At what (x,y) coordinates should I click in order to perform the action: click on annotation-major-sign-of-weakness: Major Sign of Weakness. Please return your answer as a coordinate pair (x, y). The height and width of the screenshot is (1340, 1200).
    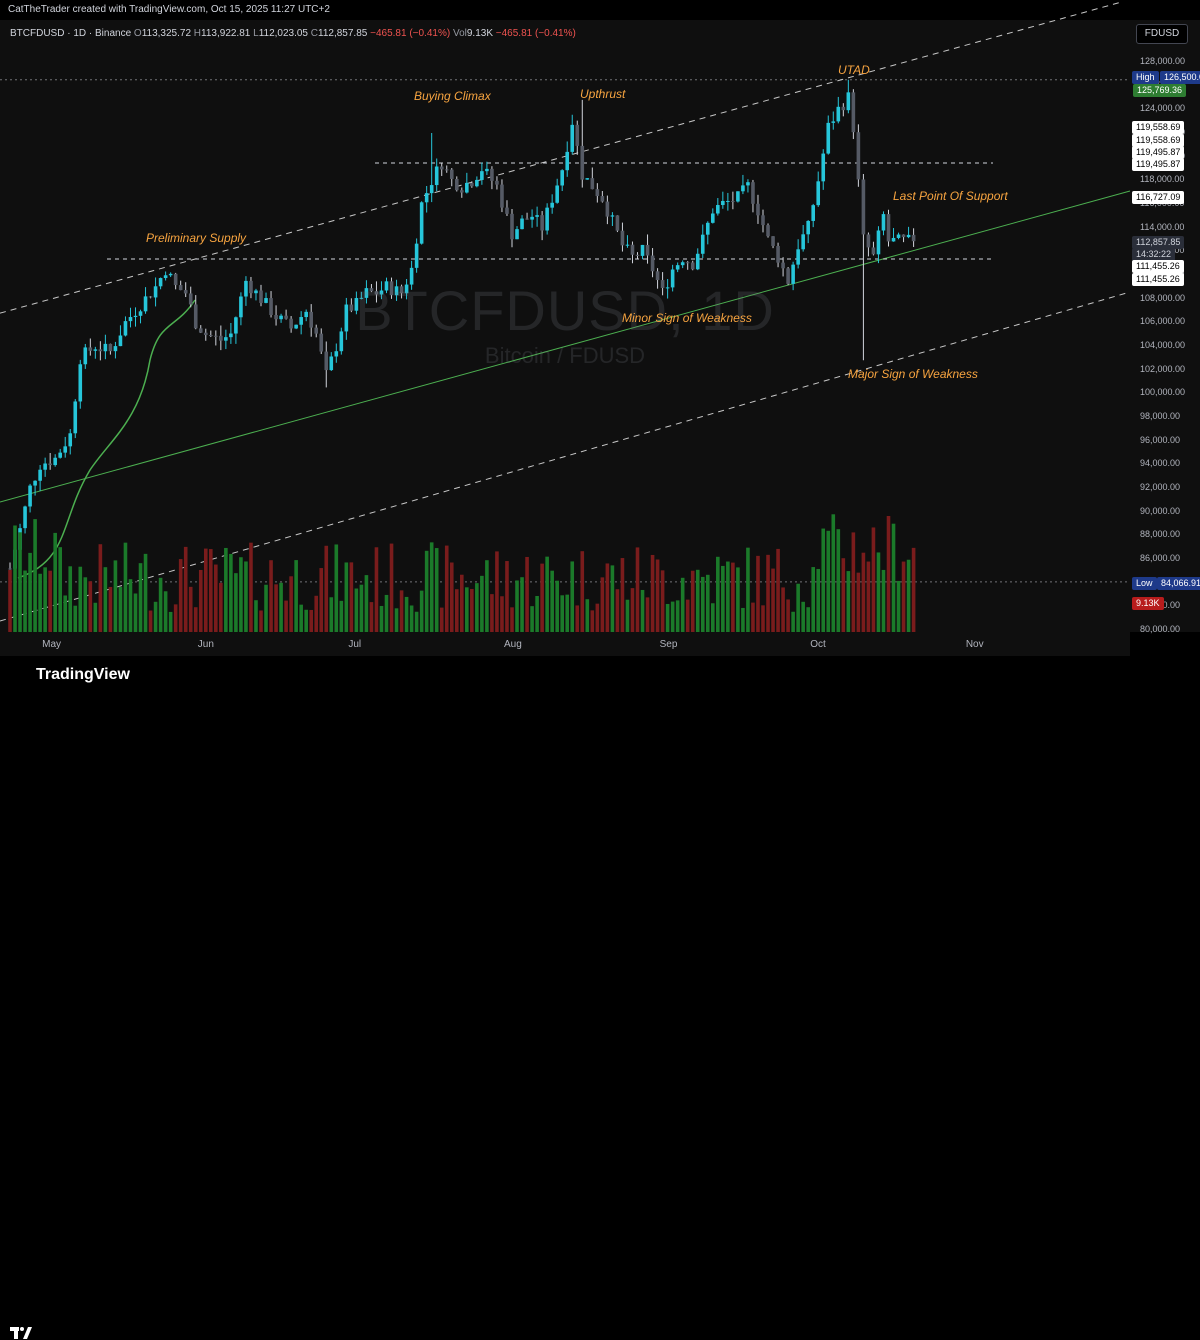
    Looking at the image, I should click on (913, 374).